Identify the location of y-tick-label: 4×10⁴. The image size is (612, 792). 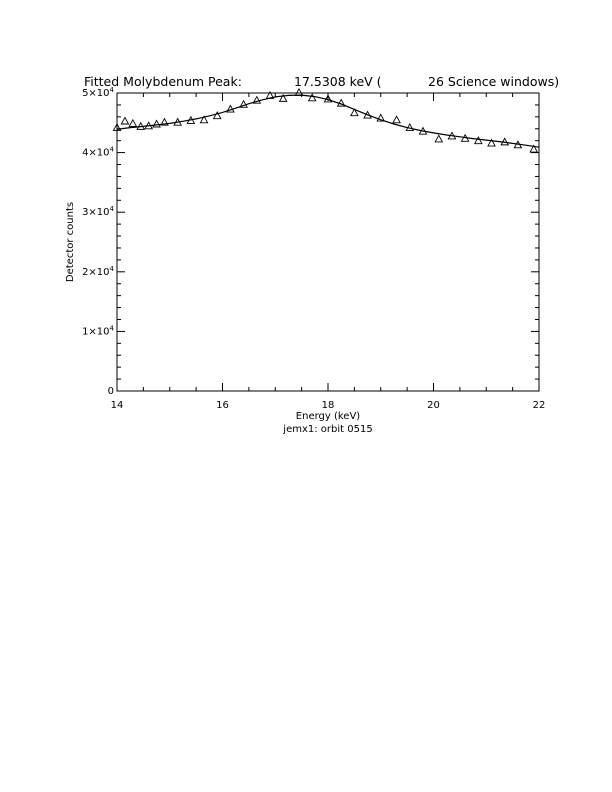
(98, 152).